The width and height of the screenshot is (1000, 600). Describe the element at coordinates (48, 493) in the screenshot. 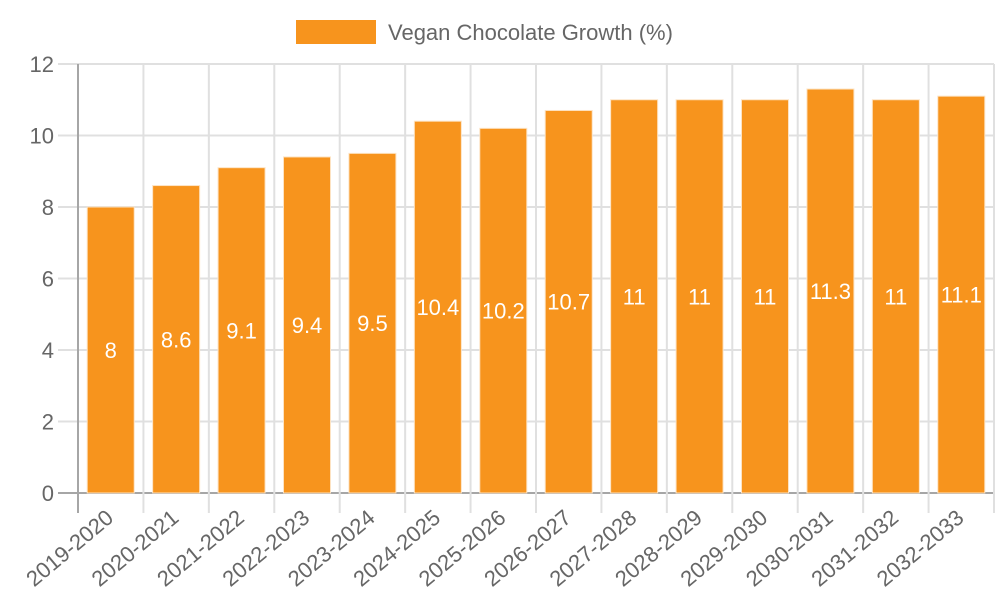

I see `y-tick-label: 0` at that location.